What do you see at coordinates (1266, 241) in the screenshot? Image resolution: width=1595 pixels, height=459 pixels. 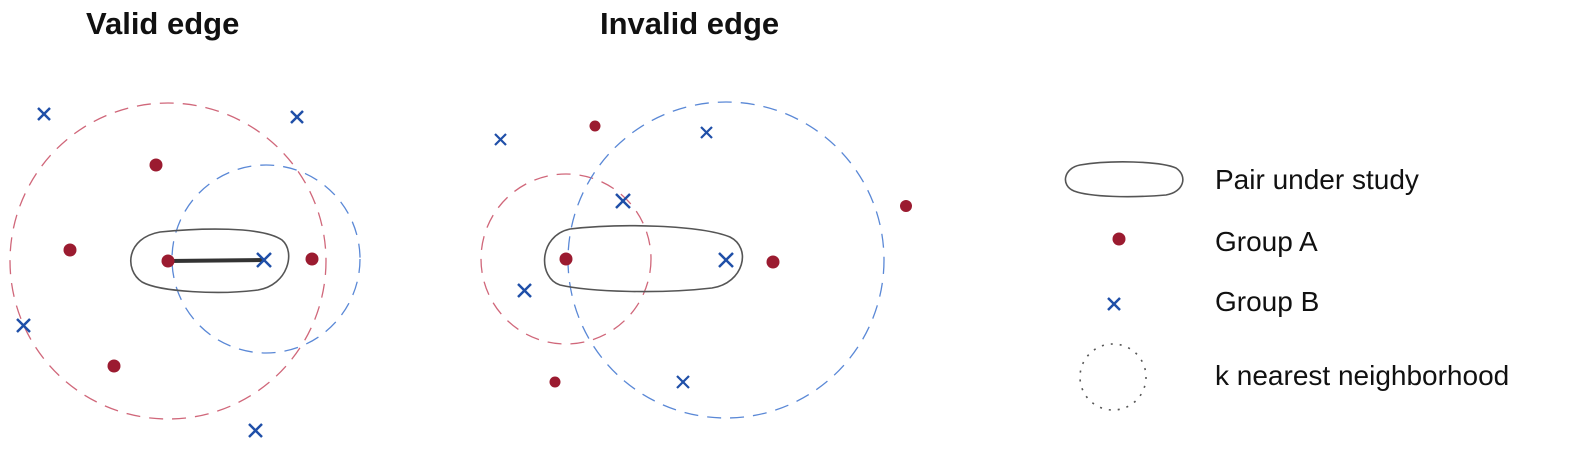 I see `legend-group-a-label: Group A` at bounding box center [1266, 241].